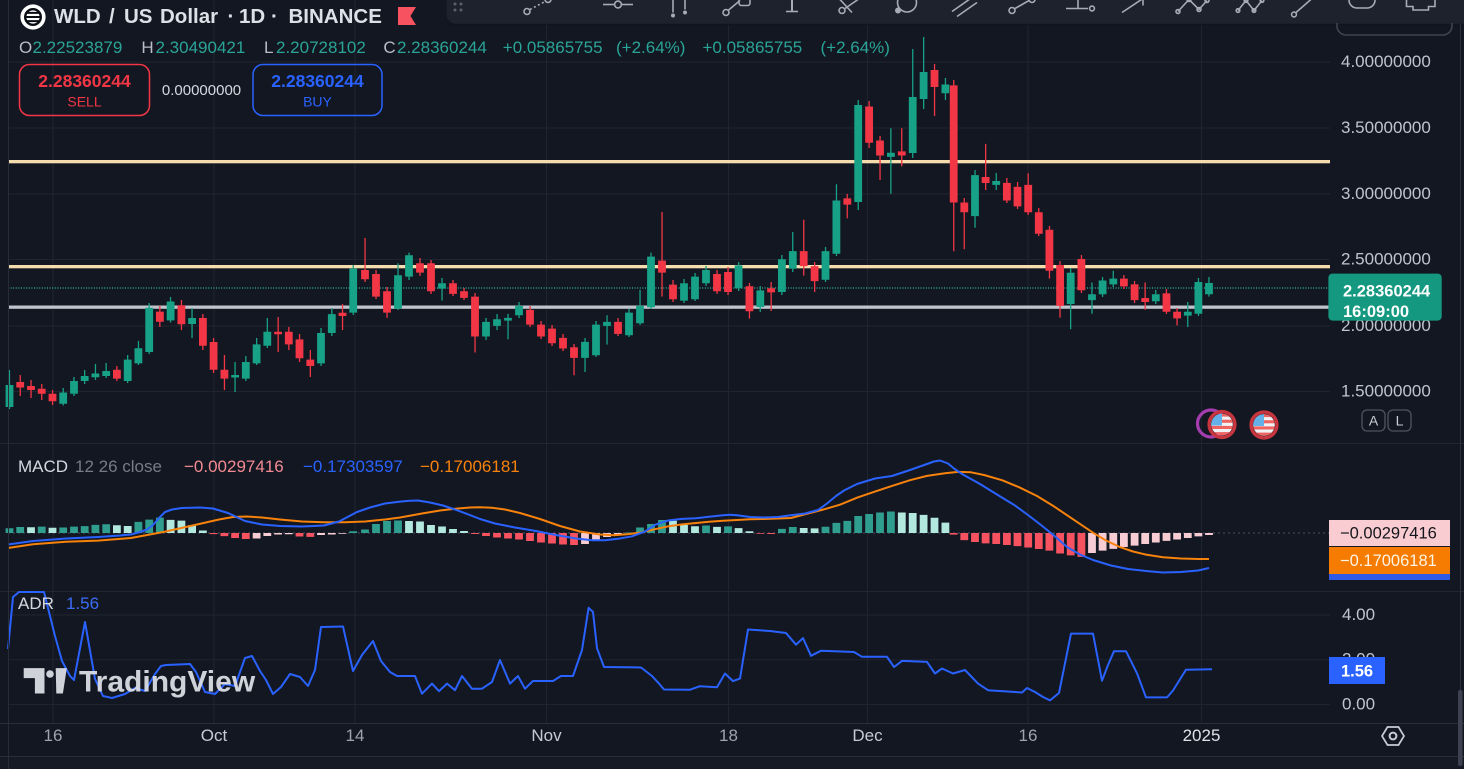 The width and height of the screenshot is (1464, 769). I want to click on svg-text: 1.50000000, so click(1386, 391).